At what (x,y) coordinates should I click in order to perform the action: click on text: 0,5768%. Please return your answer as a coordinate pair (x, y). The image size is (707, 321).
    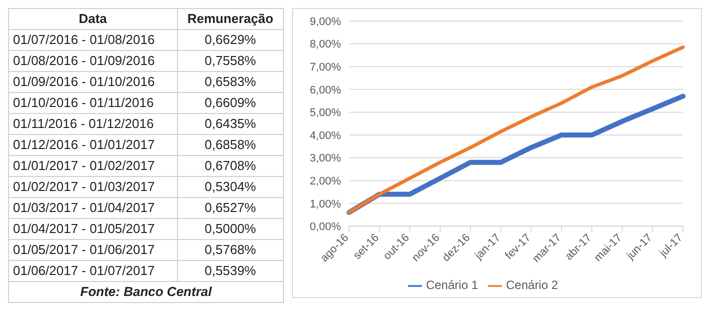
    Looking at the image, I should click on (230, 249).